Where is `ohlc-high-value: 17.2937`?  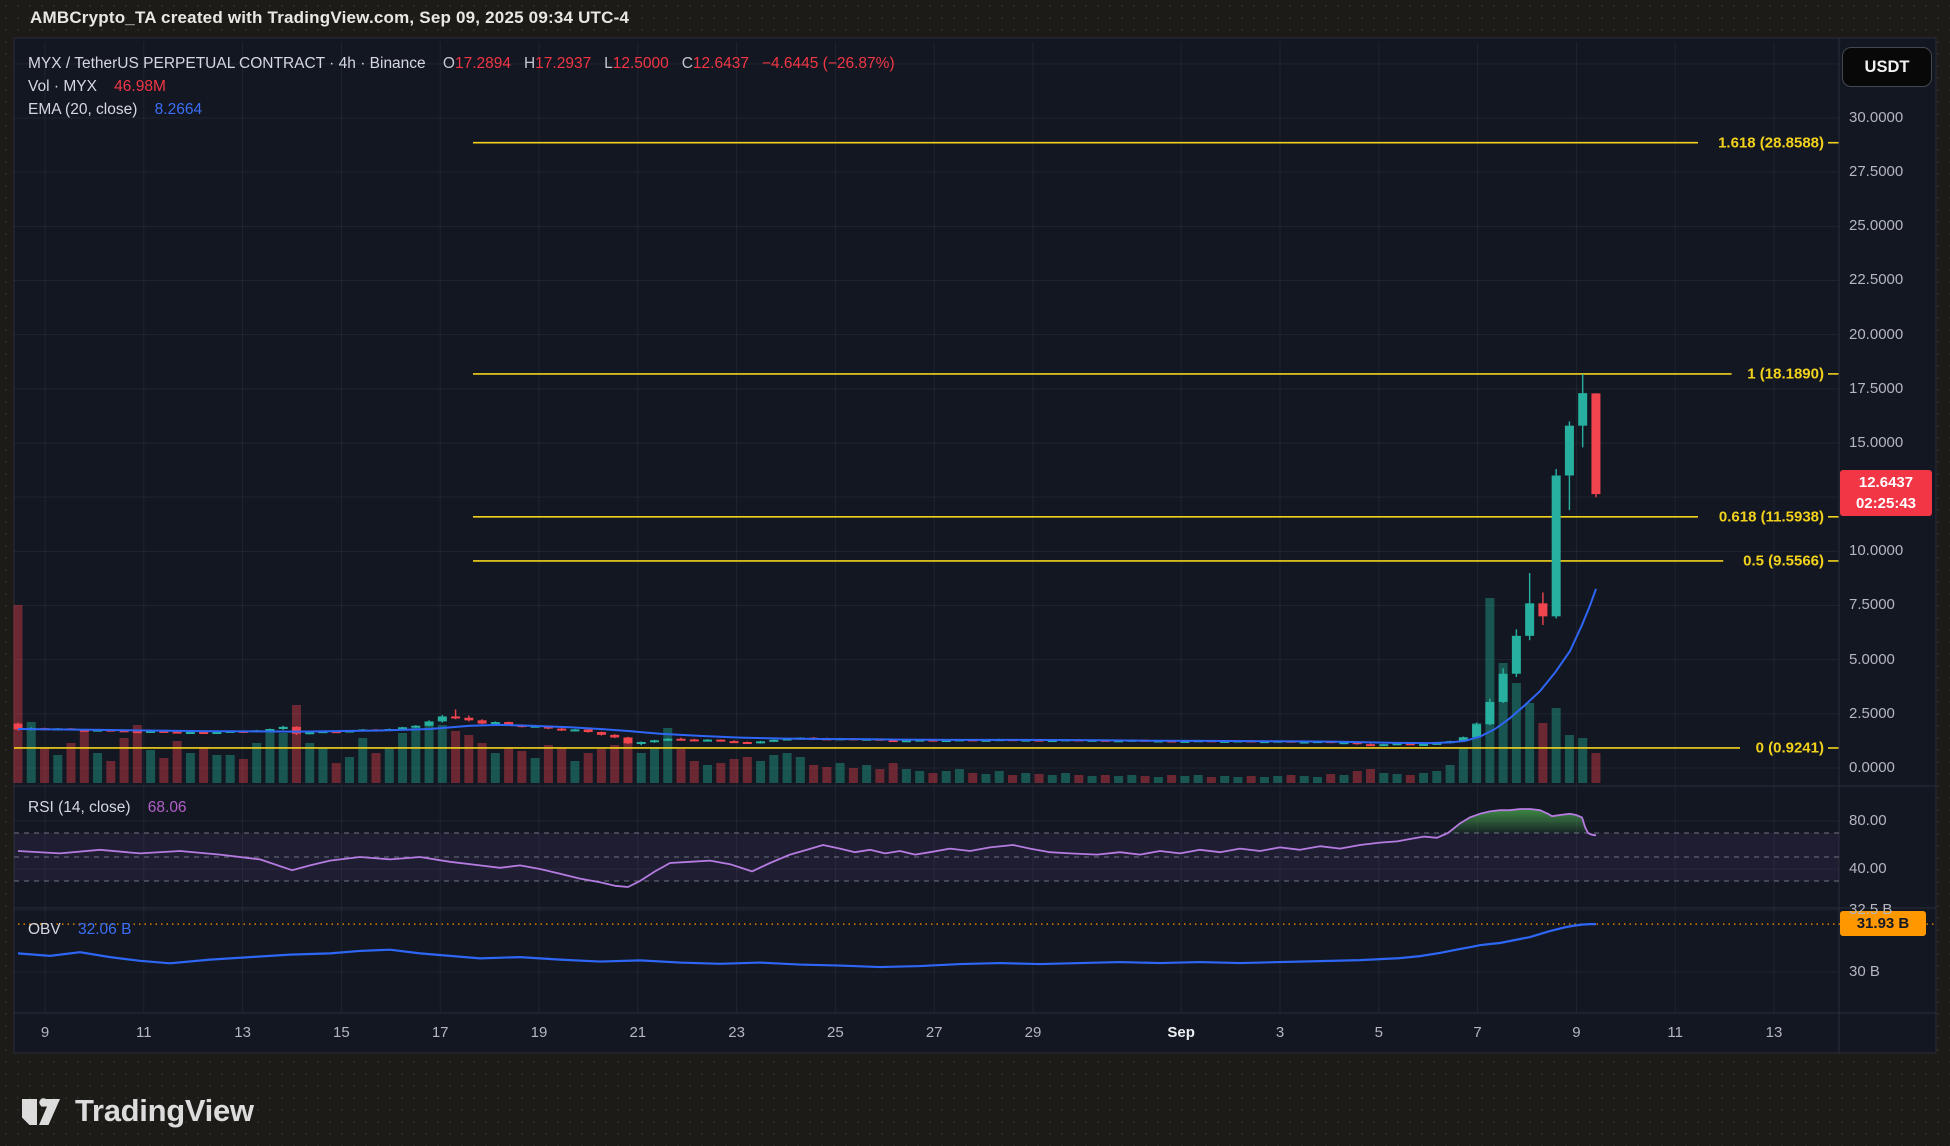 ohlc-high-value: 17.2937 is located at coordinates (563, 63).